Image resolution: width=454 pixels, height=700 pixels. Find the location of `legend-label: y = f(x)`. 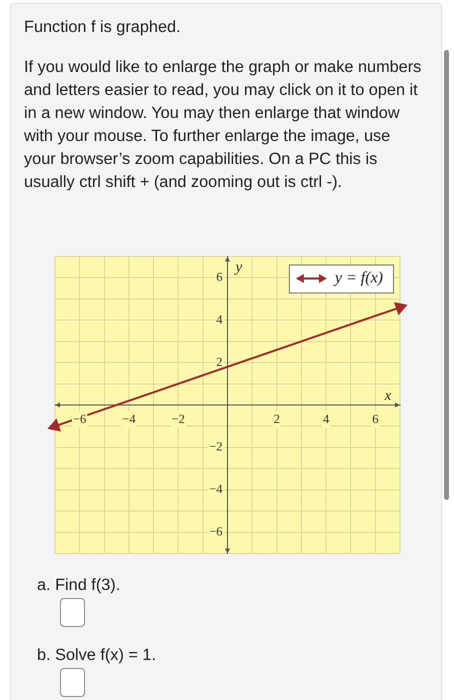

legend-label: y = f(x) is located at coordinates (358, 278).